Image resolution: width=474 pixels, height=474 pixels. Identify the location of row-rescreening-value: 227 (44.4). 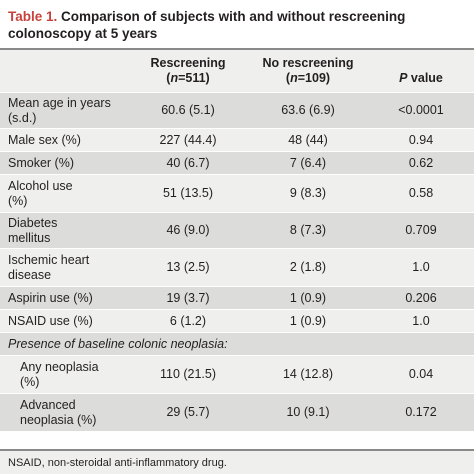
(188, 139).